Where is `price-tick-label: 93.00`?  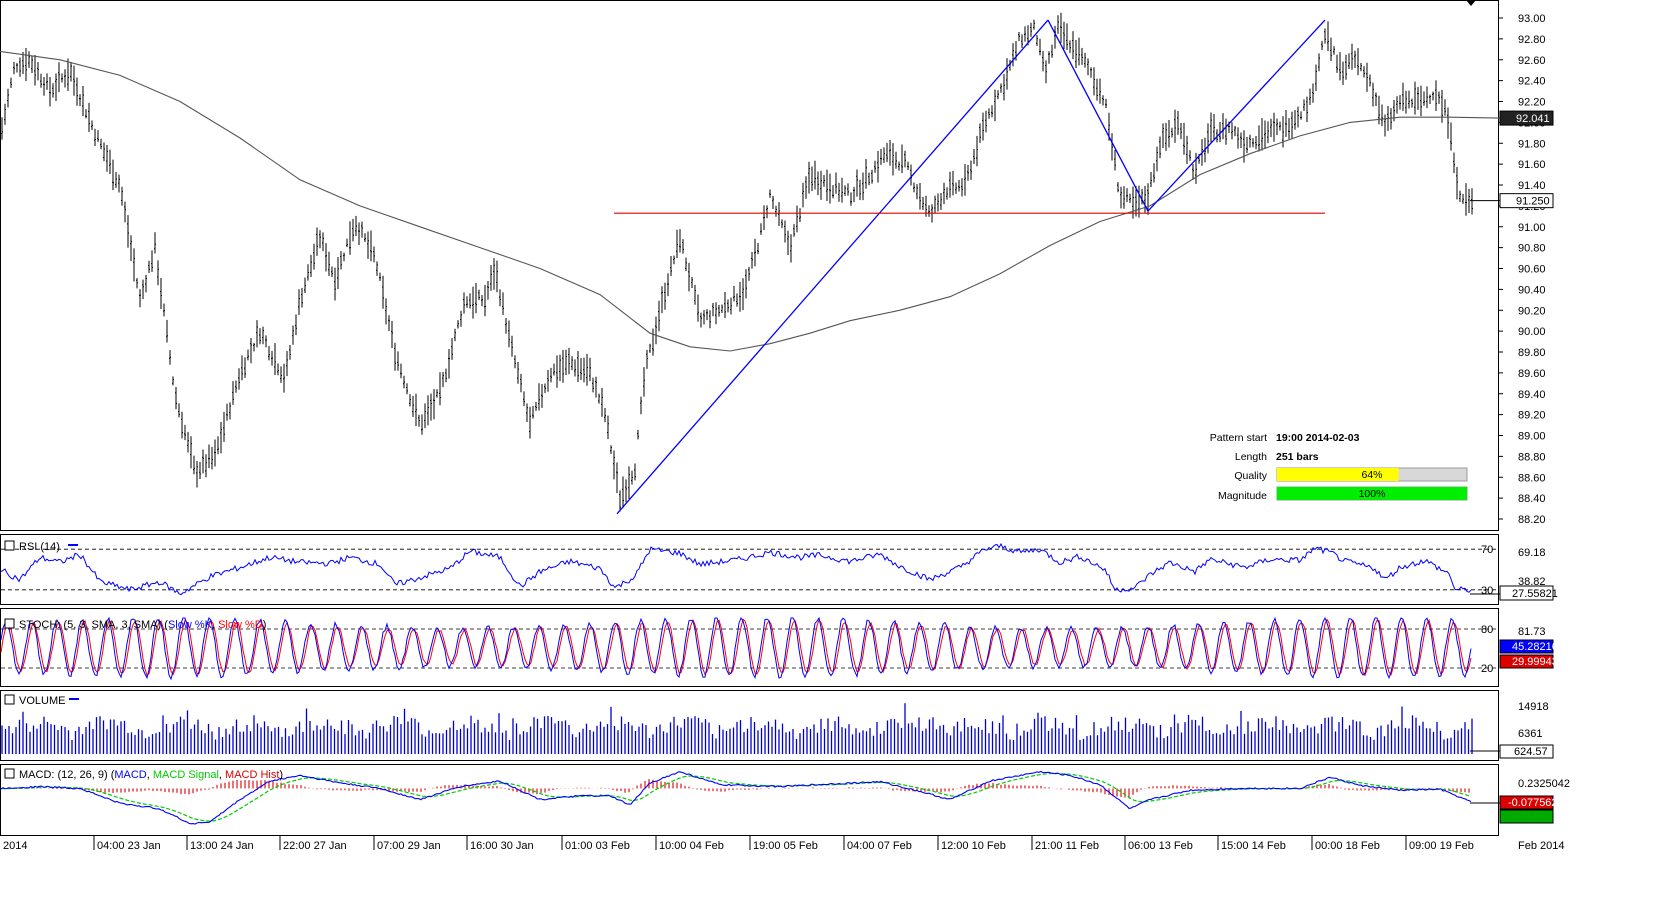
price-tick-label: 93.00 is located at coordinates (1532, 19).